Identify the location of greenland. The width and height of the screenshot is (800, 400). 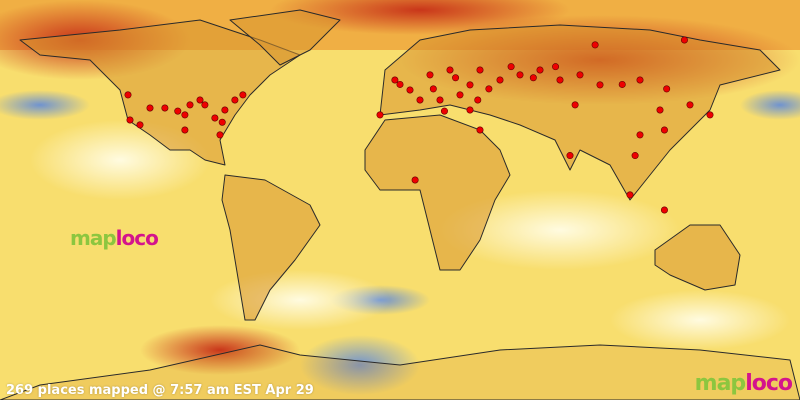
(285, 37).